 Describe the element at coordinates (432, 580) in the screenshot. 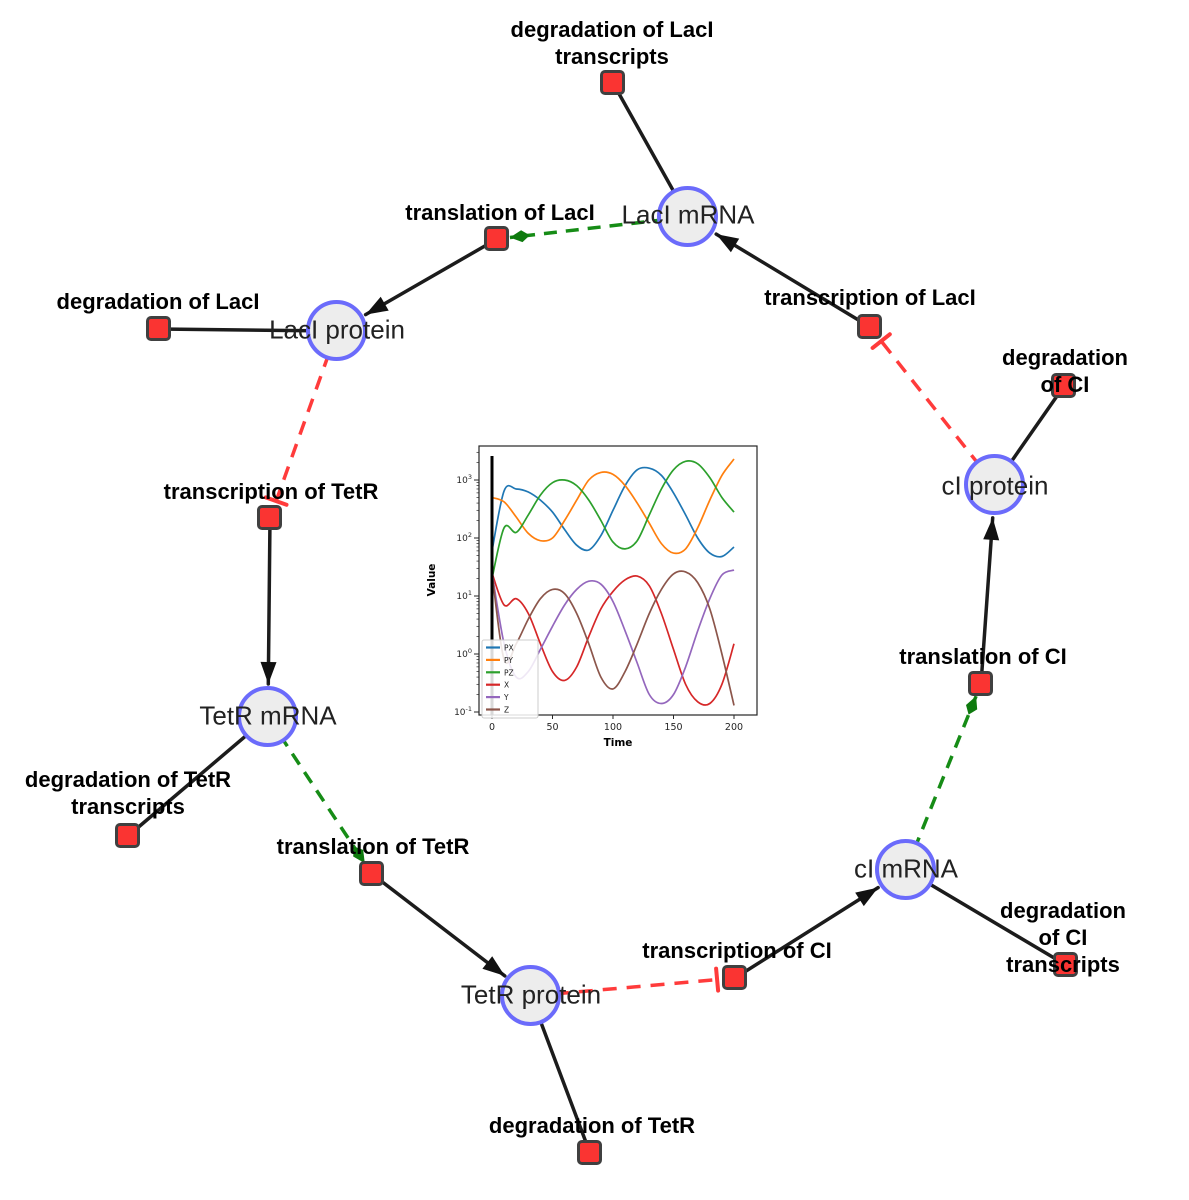

I see `svg-text: Value` at that location.